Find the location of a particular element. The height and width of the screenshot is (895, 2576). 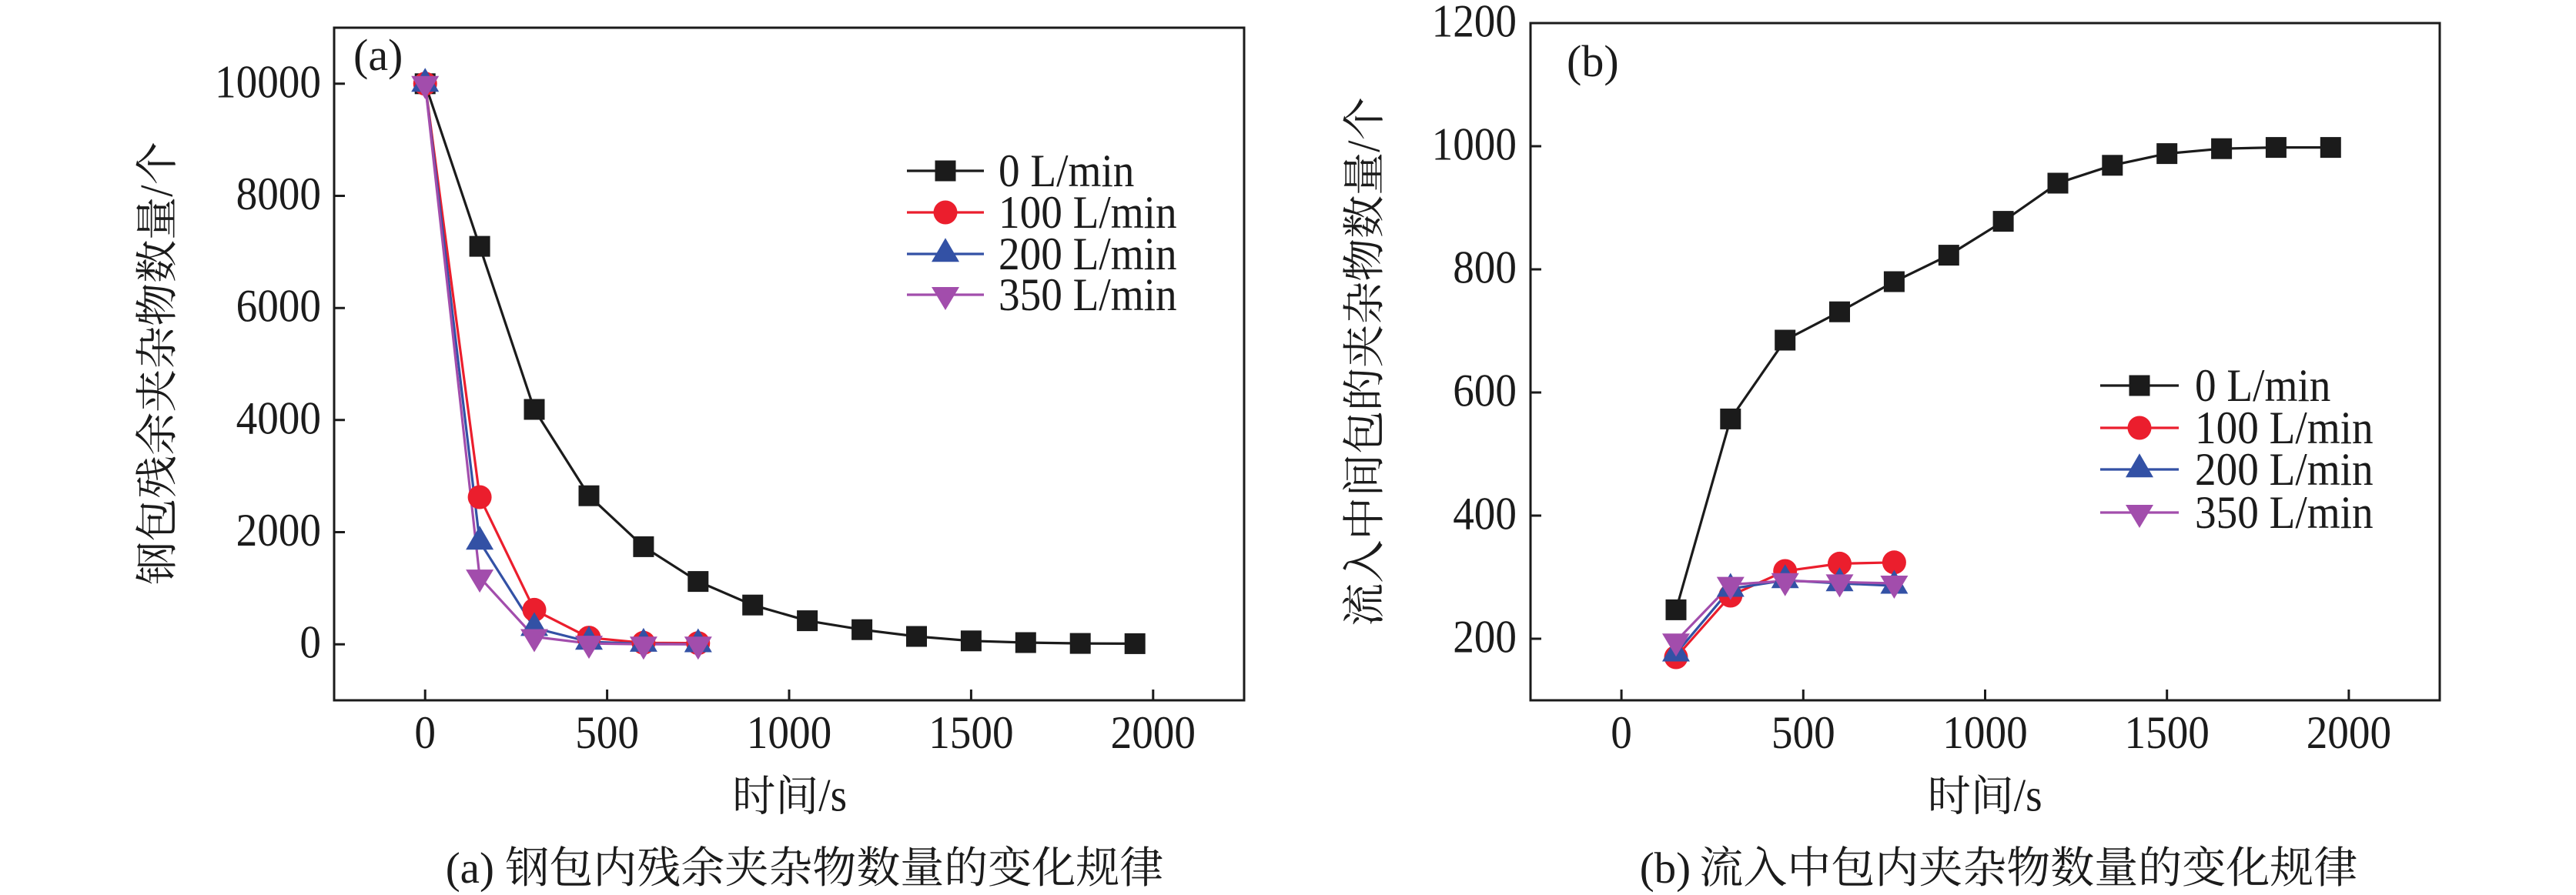

svg-text: 200 is located at coordinates (1485, 637).